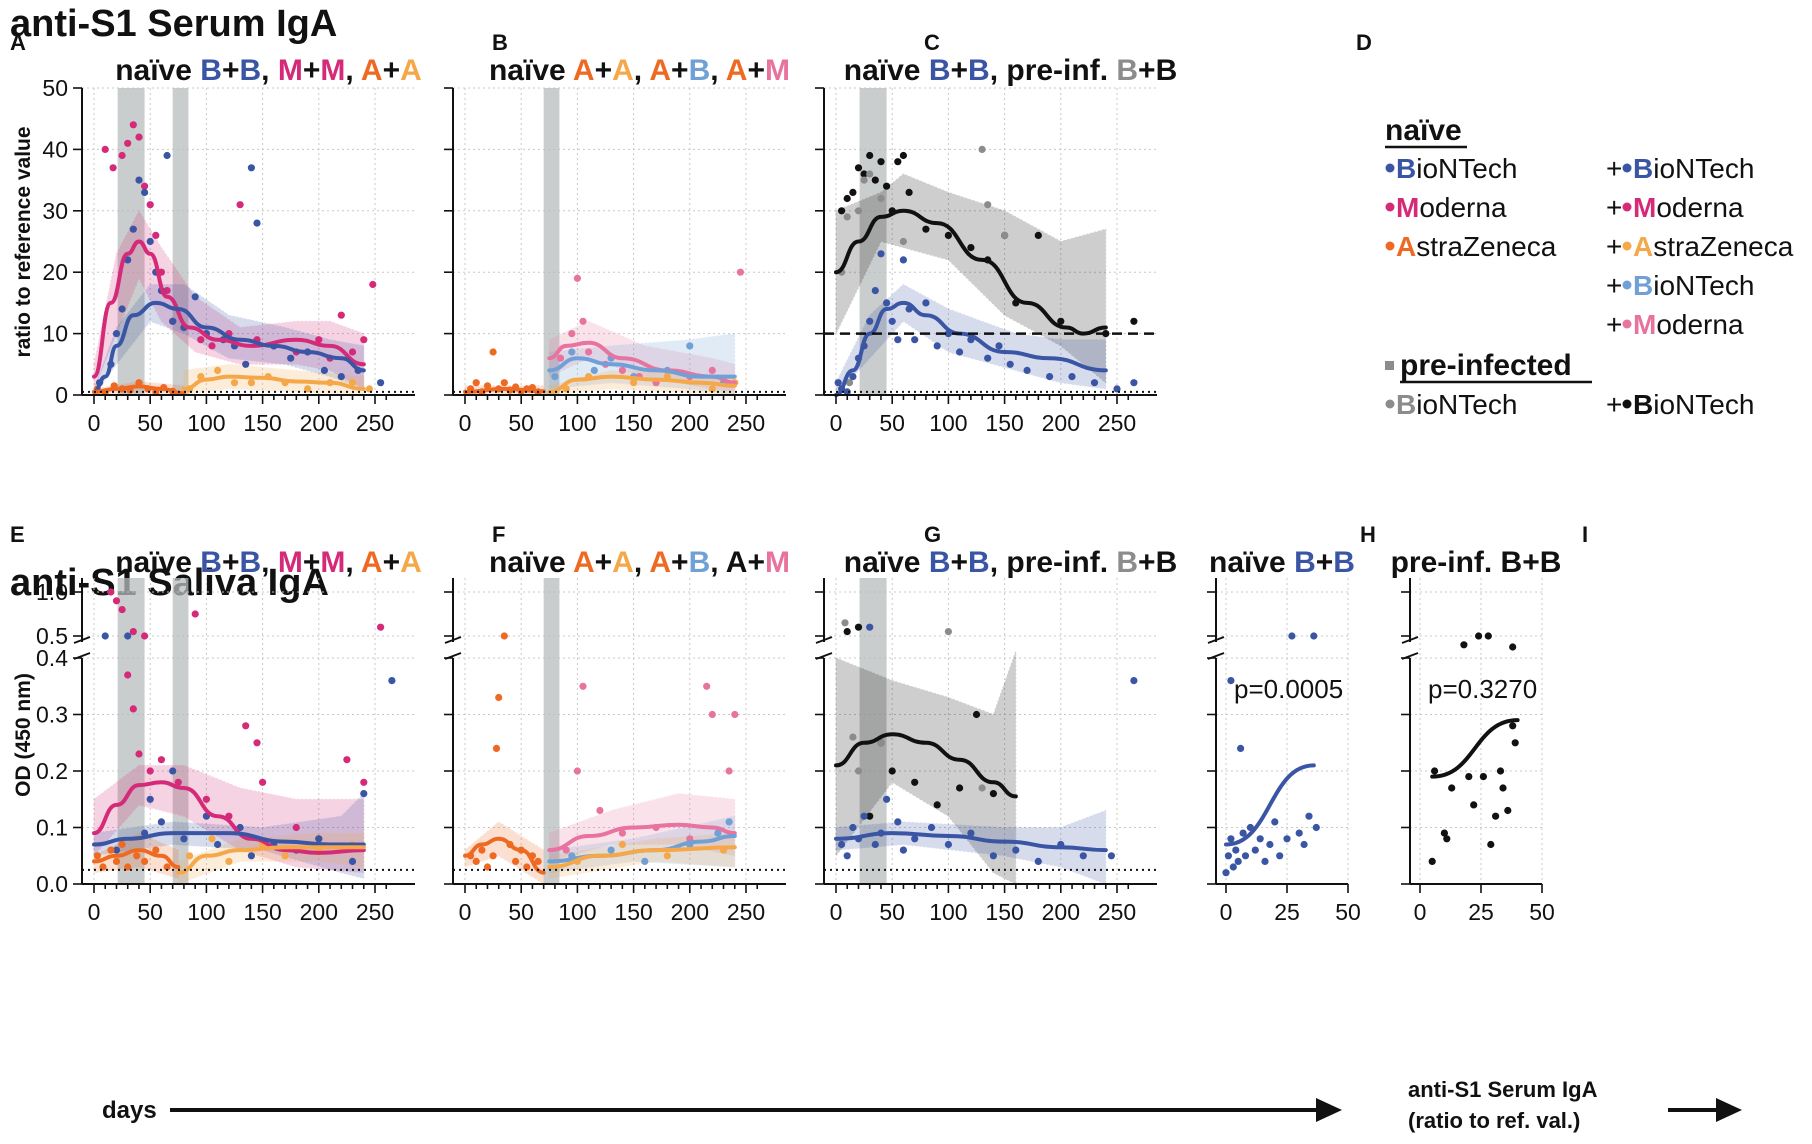 The width and height of the screenshot is (1812, 1144). Describe the element at coordinates (1675, 207) in the screenshot. I see `legend-entry: + Moderna` at that location.